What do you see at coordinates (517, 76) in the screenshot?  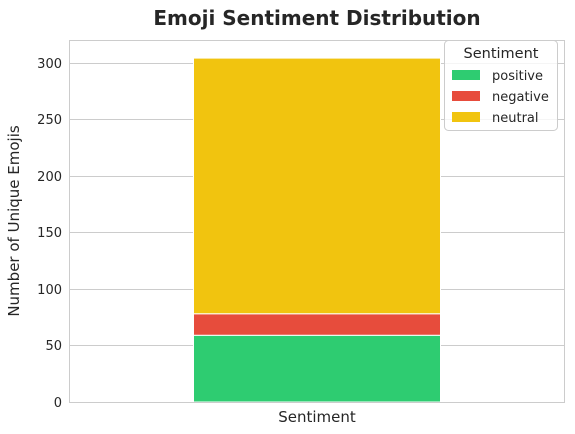 I see `legend-label-positive: positive` at bounding box center [517, 76].